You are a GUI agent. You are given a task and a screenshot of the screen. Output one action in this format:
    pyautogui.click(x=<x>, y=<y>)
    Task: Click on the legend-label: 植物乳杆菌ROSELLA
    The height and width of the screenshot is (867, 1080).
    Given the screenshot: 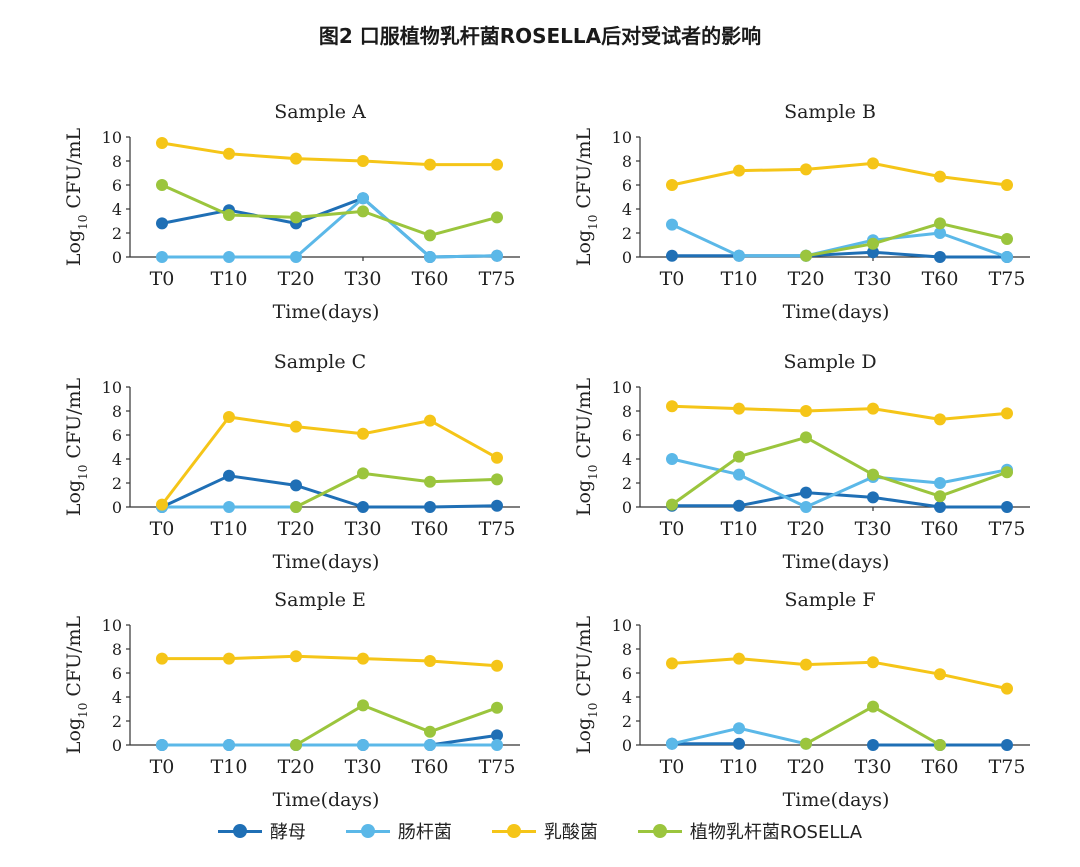 What is the action you would take?
    pyautogui.click(x=776, y=832)
    